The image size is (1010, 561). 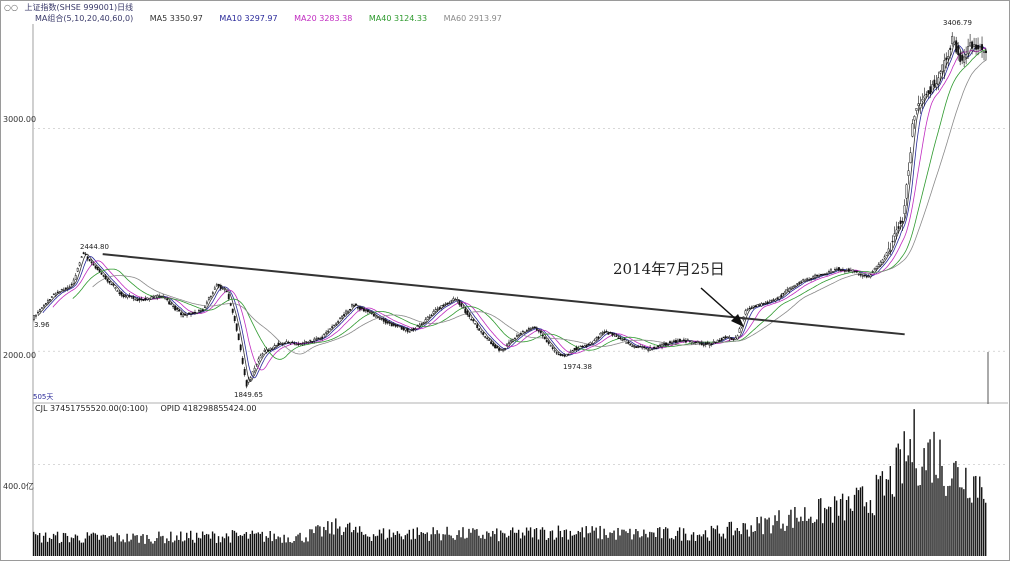 I want to click on ytick-label-3000: 3000.00, so click(x=20, y=119).